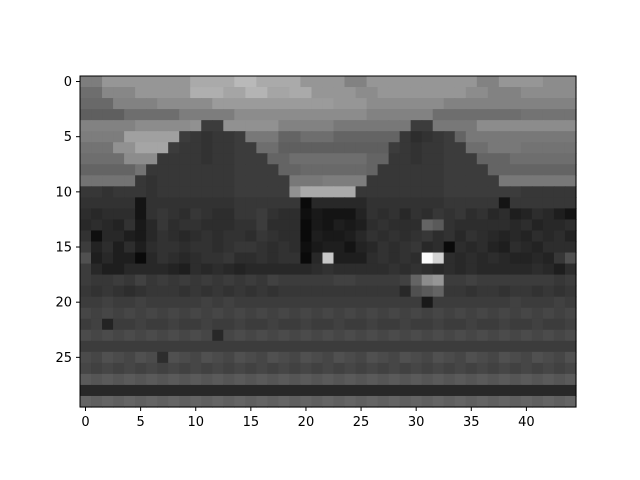  Describe the element at coordinates (63, 303) in the screenshot. I see `y-tick-label: 20` at that location.